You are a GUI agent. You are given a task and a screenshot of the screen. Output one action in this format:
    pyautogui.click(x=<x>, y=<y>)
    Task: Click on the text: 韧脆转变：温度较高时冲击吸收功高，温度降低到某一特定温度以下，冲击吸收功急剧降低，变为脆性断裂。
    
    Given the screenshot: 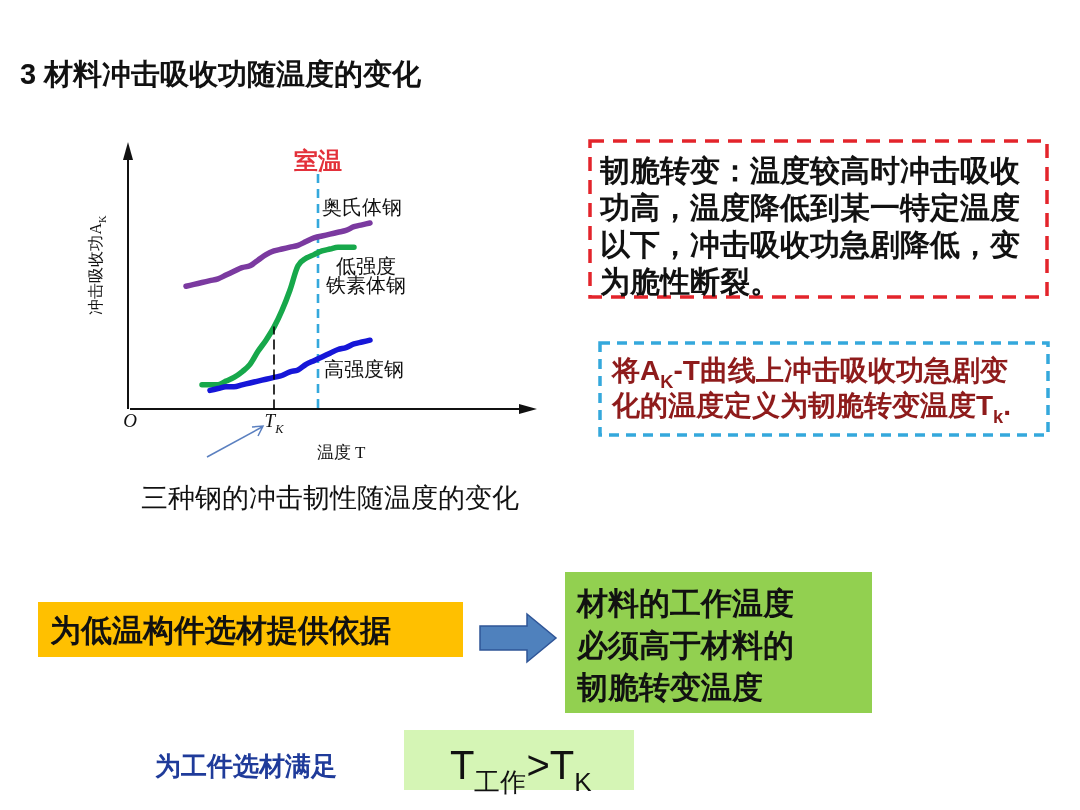 What is the action you would take?
    pyautogui.click(x=810, y=226)
    